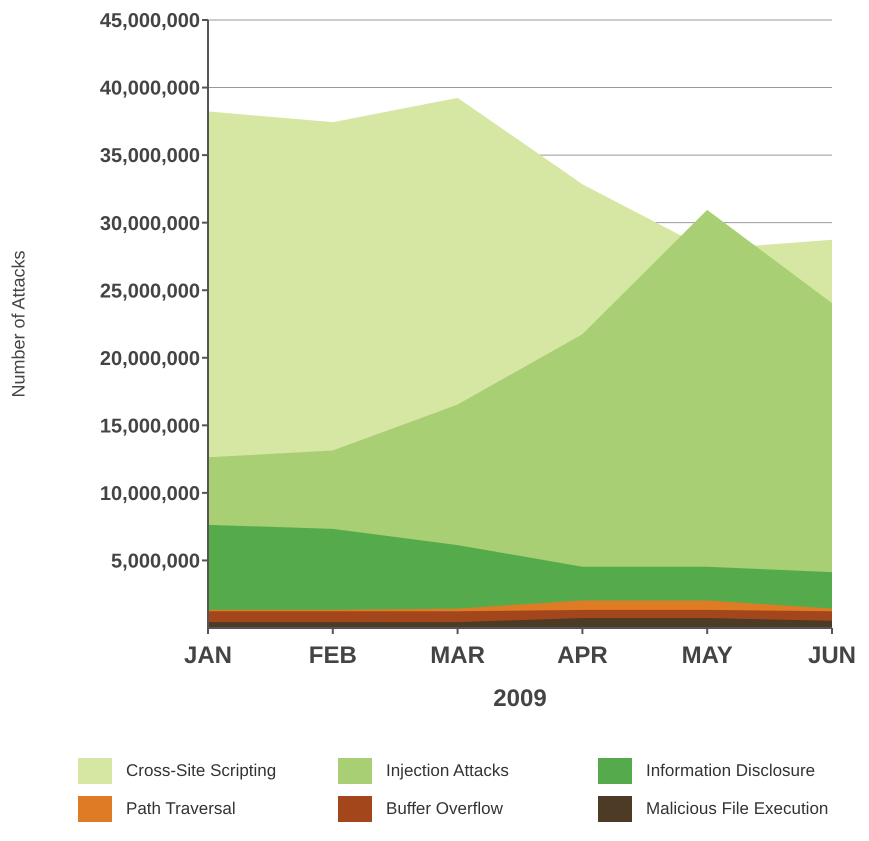  Describe the element at coordinates (150, 89) in the screenshot. I see `y-tick-label: 40,000,000` at that location.